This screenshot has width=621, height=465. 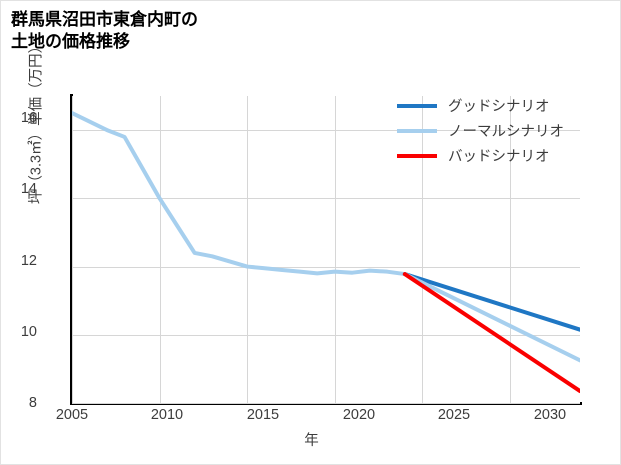 What do you see at coordinates (28, 189) in the screenshot?
I see `y-tick-label-14: 14` at bounding box center [28, 189].